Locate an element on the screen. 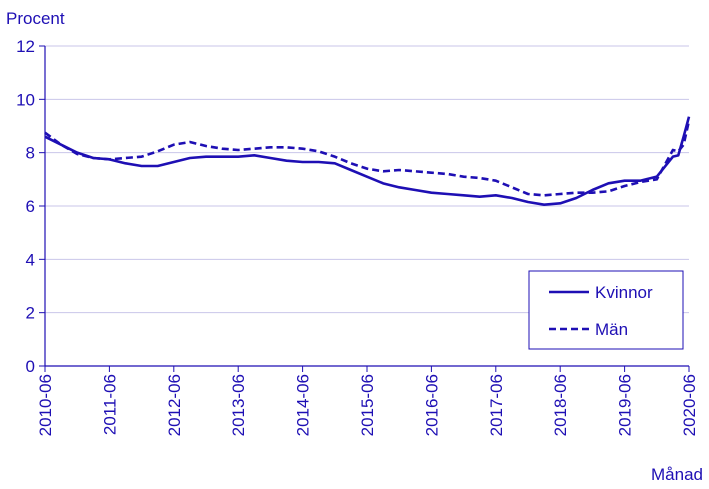 Image resolution: width=709 pixels, height=489 pixels. x-tick-label: 2017-06 is located at coordinates (496, 405).